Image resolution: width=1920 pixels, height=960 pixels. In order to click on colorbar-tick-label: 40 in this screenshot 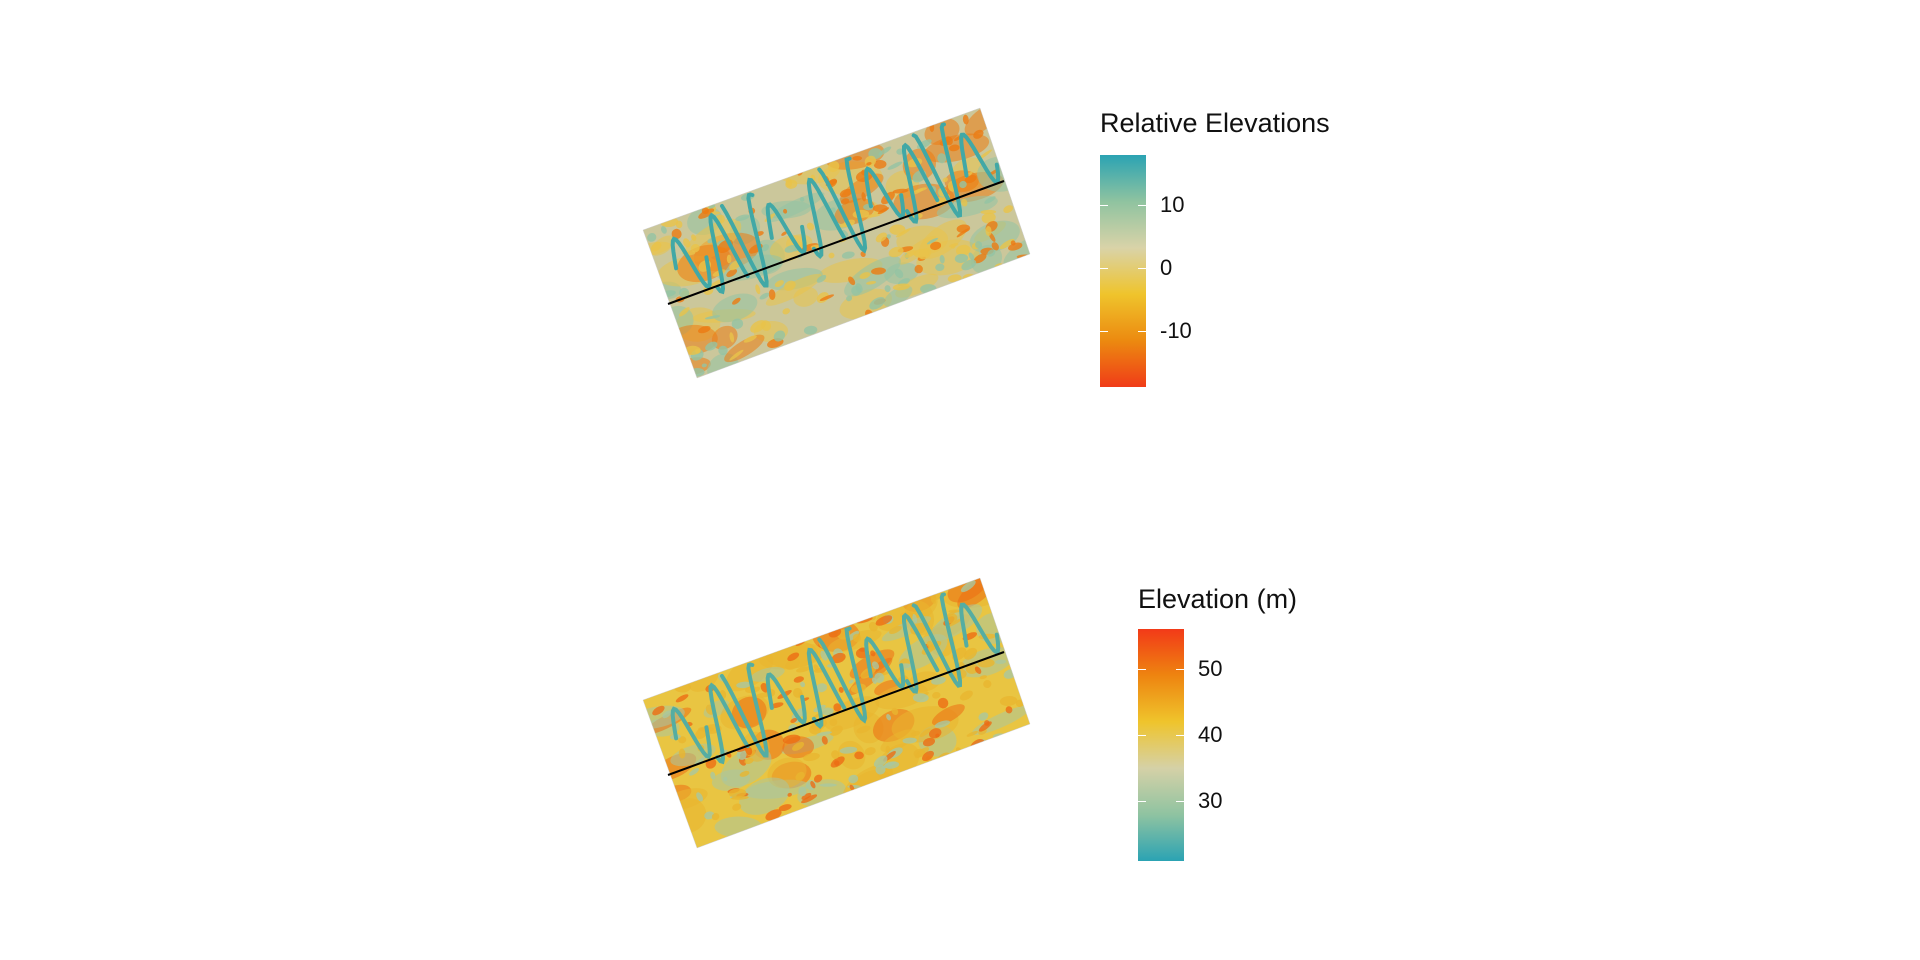, I will do `click(1210, 735)`.